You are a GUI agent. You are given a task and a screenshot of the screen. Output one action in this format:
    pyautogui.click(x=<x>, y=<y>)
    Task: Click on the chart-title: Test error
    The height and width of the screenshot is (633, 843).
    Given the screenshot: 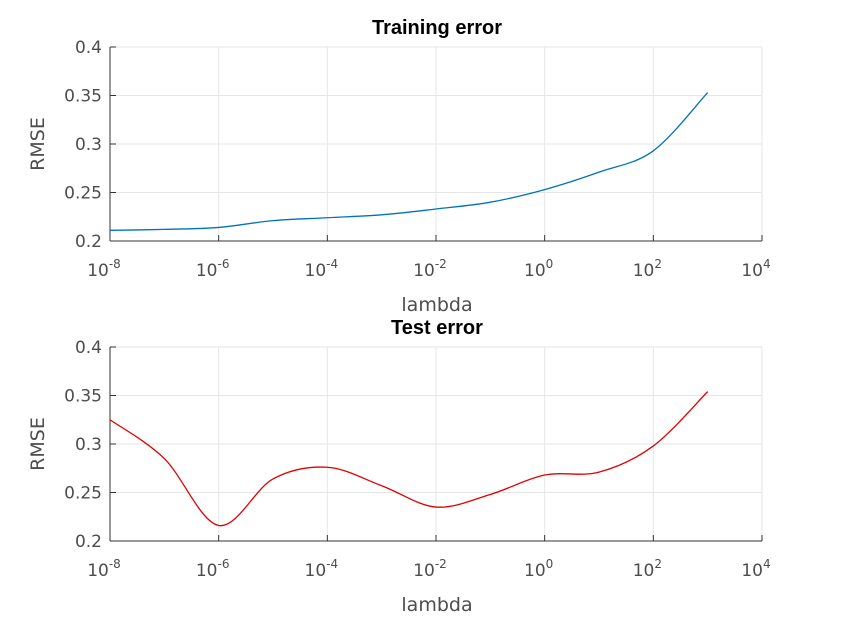 What is the action you would take?
    pyautogui.click(x=437, y=328)
    